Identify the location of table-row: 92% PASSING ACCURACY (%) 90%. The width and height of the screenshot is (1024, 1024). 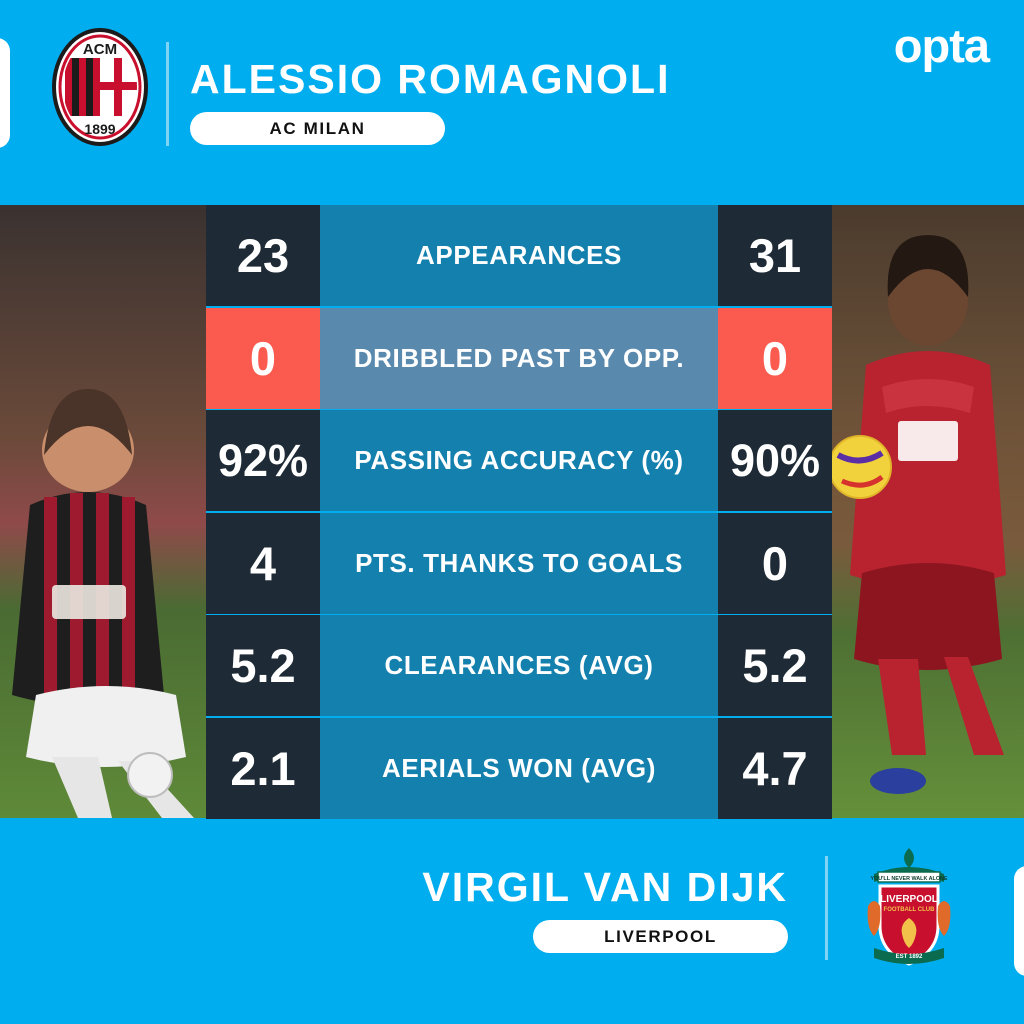
(519, 460).